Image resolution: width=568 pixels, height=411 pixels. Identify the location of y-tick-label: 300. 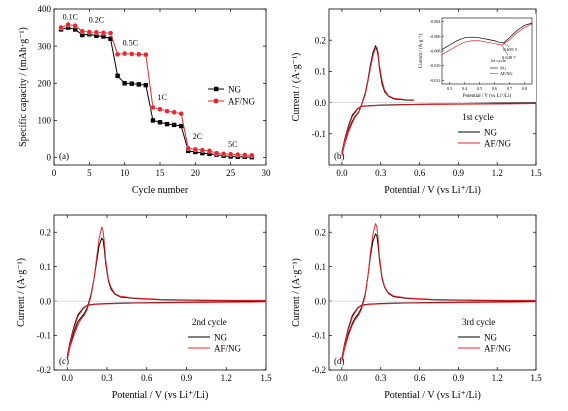
(45, 46).